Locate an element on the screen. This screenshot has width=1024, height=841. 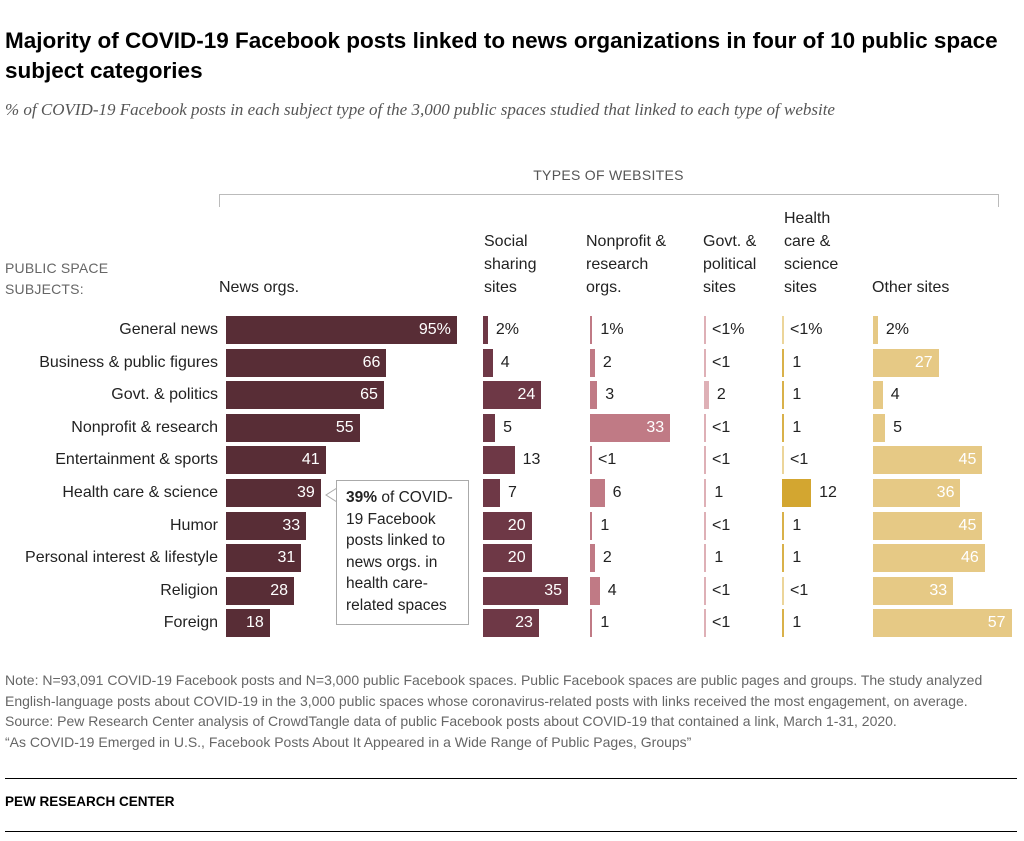
data-label: 18 is located at coordinates (254, 623).